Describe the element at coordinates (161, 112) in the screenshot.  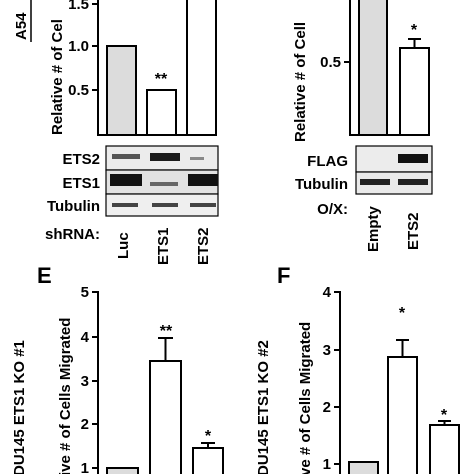
I see `bar-ets1` at that location.